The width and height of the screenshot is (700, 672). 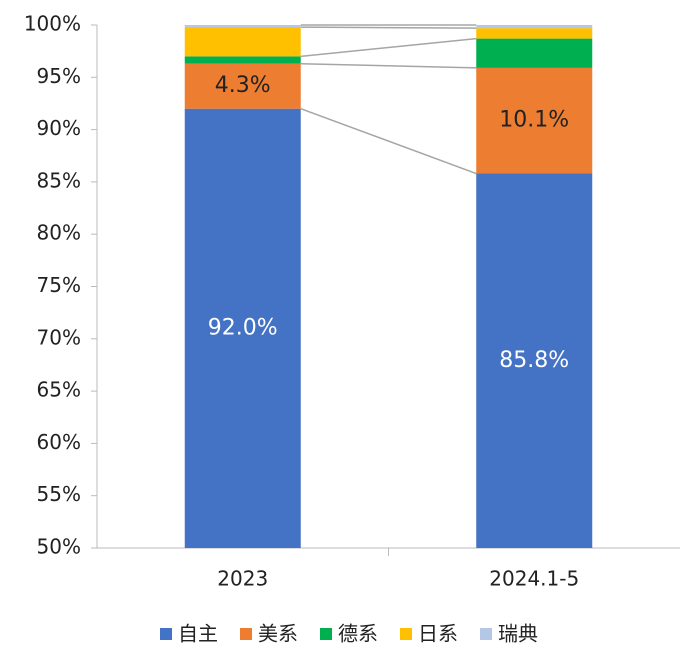 What do you see at coordinates (59, 494) in the screenshot?
I see `y-tick-label: 55%` at bounding box center [59, 494].